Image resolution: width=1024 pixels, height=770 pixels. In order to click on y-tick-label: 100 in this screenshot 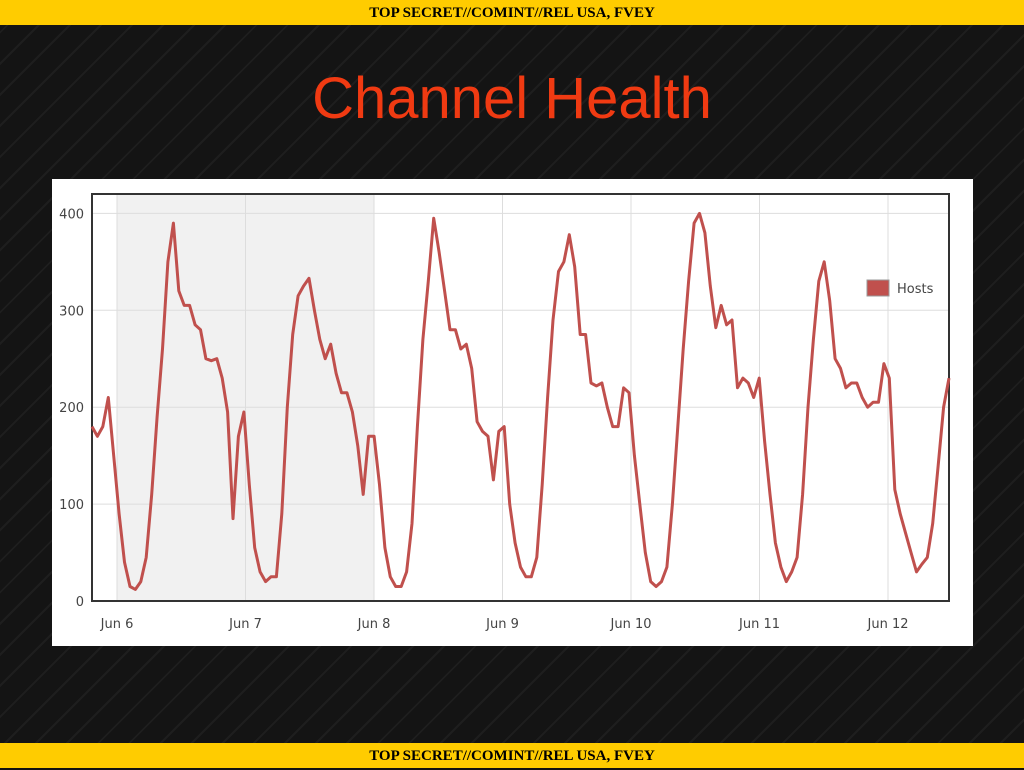, I will do `click(71, 505)`.